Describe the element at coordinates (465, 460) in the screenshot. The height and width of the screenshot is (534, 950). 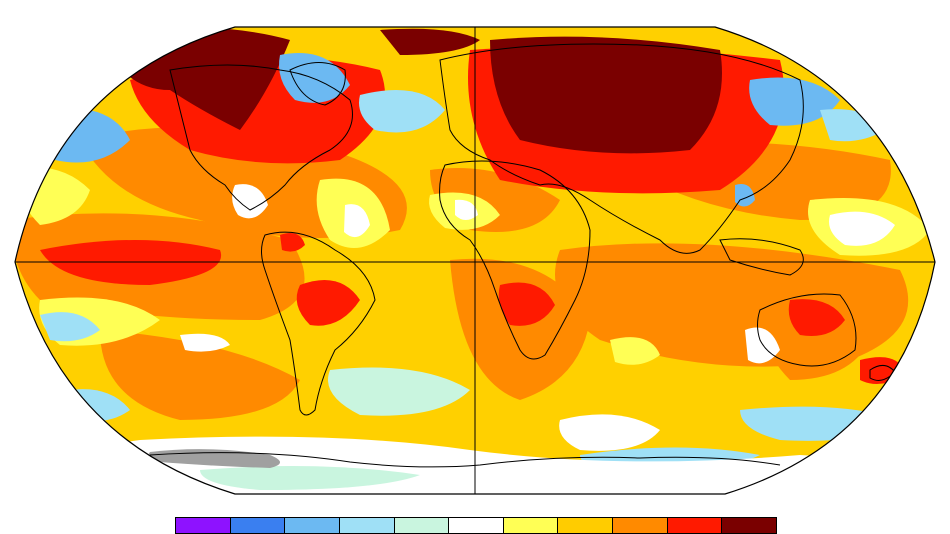
I see `coastline-antarctica` at that location.